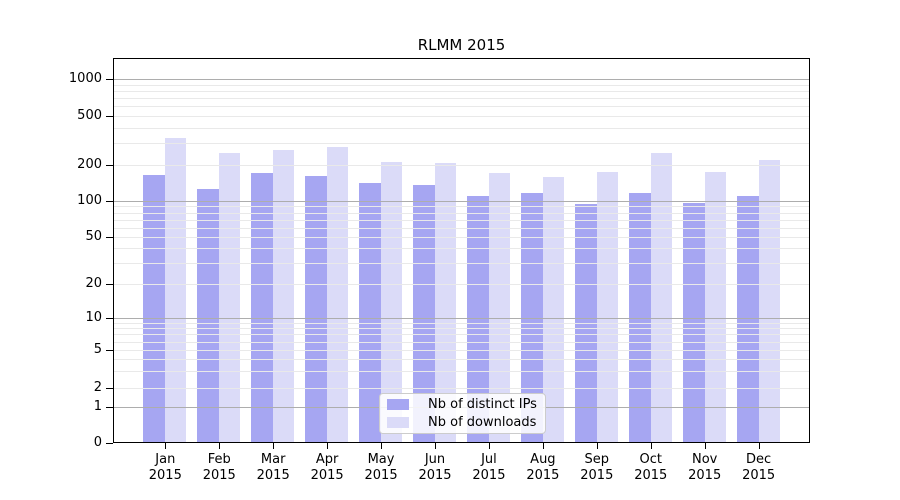 The width and height of the screenshot is (900, 500). I want to click on chart-title: RLMM 2015, so click(461, 45).